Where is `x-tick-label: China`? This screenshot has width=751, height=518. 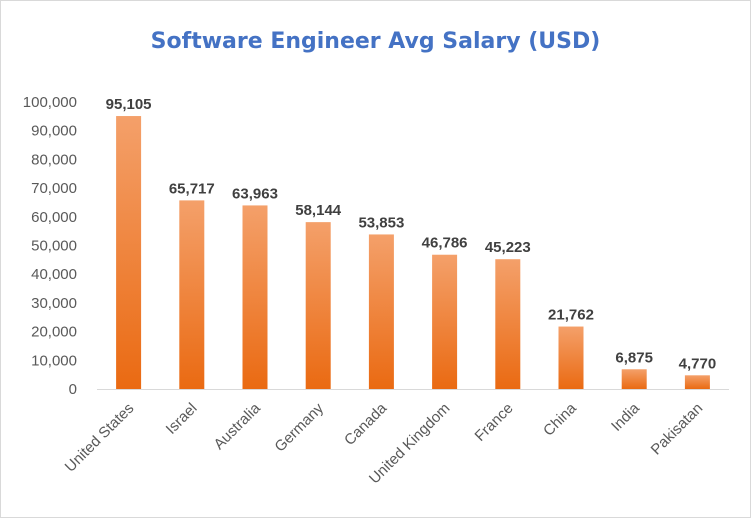
x-tick-label: China is located at coordinates (560, 419).